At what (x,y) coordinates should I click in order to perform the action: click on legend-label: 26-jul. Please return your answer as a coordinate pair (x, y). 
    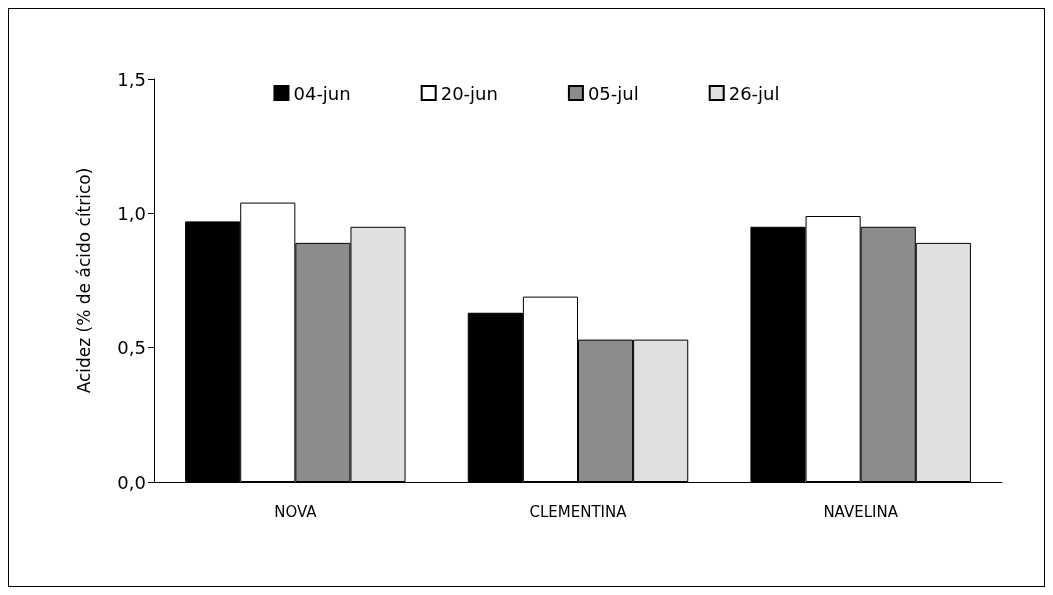
    Looking at the image, I should click on (754, 93).